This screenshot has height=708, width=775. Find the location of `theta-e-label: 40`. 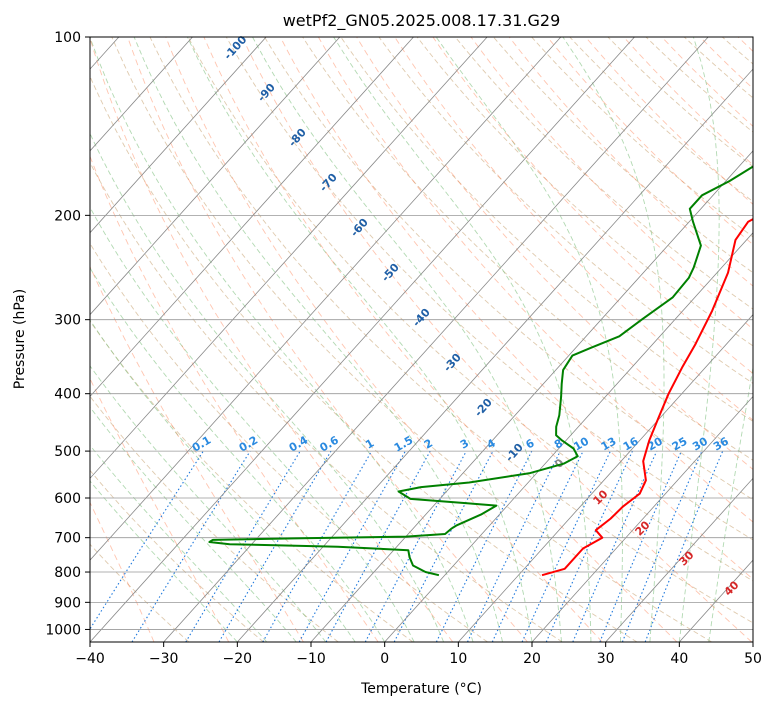

theta-e-label: 40 is located at coordinates (732, 588).